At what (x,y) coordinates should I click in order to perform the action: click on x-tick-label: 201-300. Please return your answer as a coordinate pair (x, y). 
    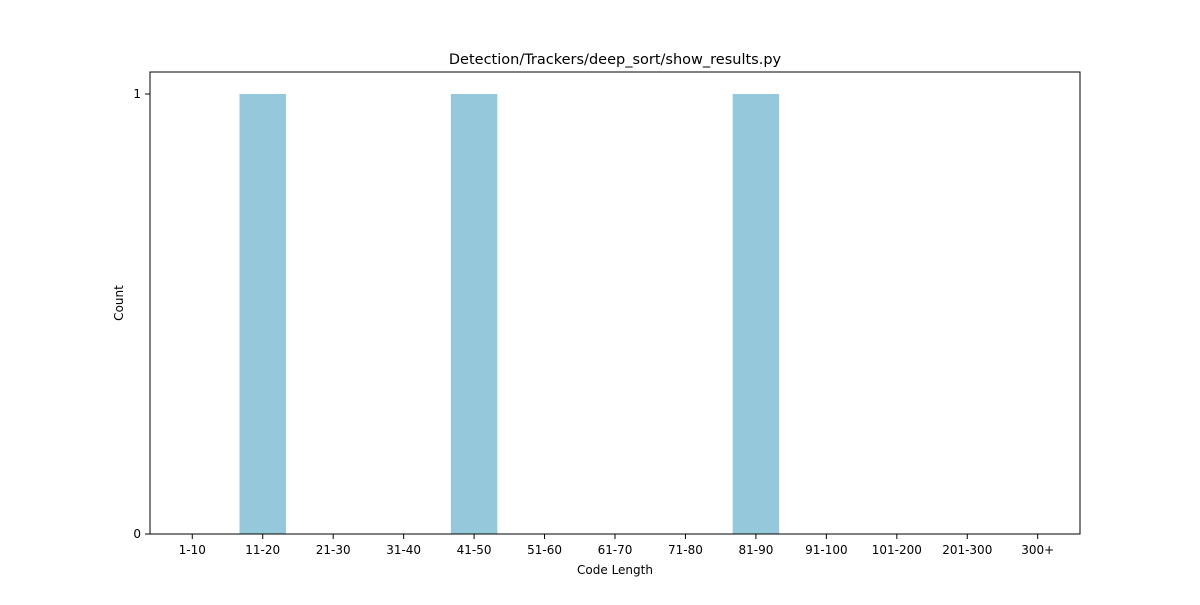
    Looking at the image, I should click on (967, 550).